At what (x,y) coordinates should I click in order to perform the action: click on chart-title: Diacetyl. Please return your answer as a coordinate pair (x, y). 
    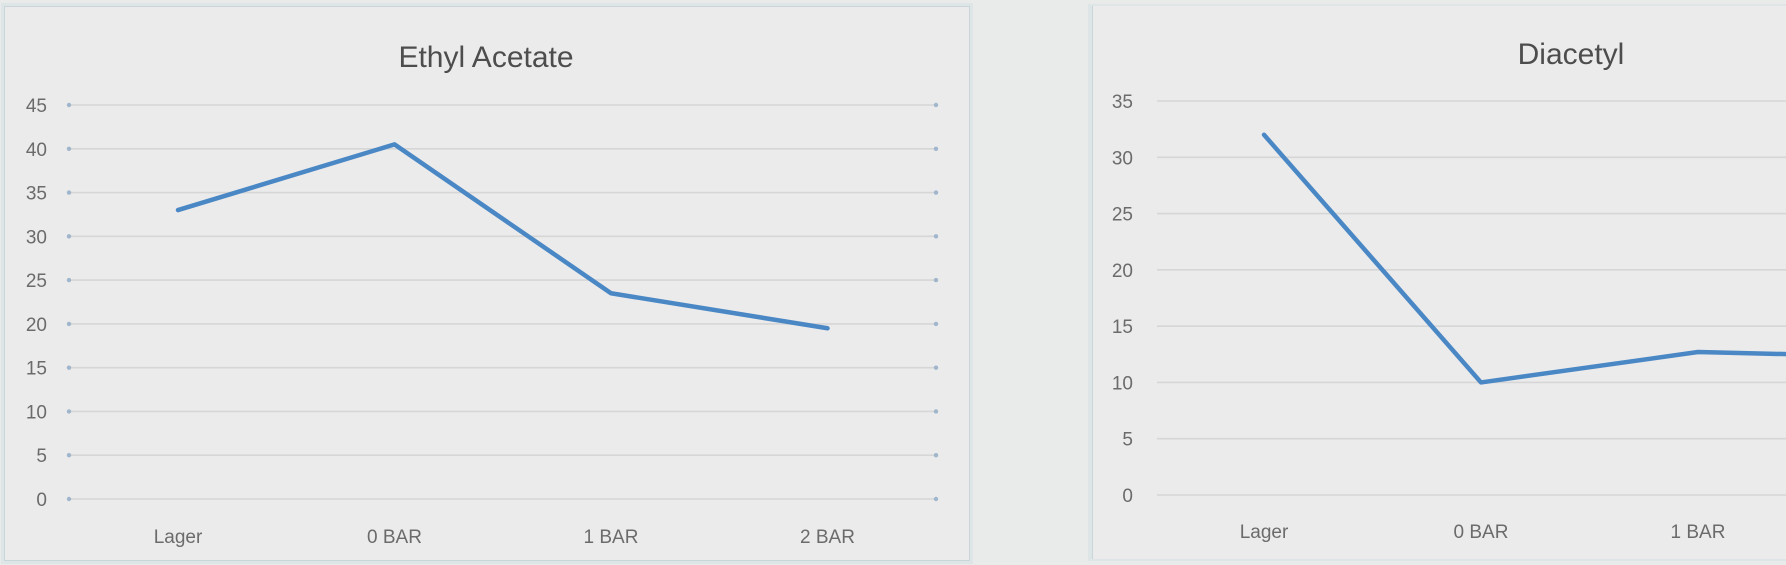
    Looking at the image, I should click on (1571, 54).